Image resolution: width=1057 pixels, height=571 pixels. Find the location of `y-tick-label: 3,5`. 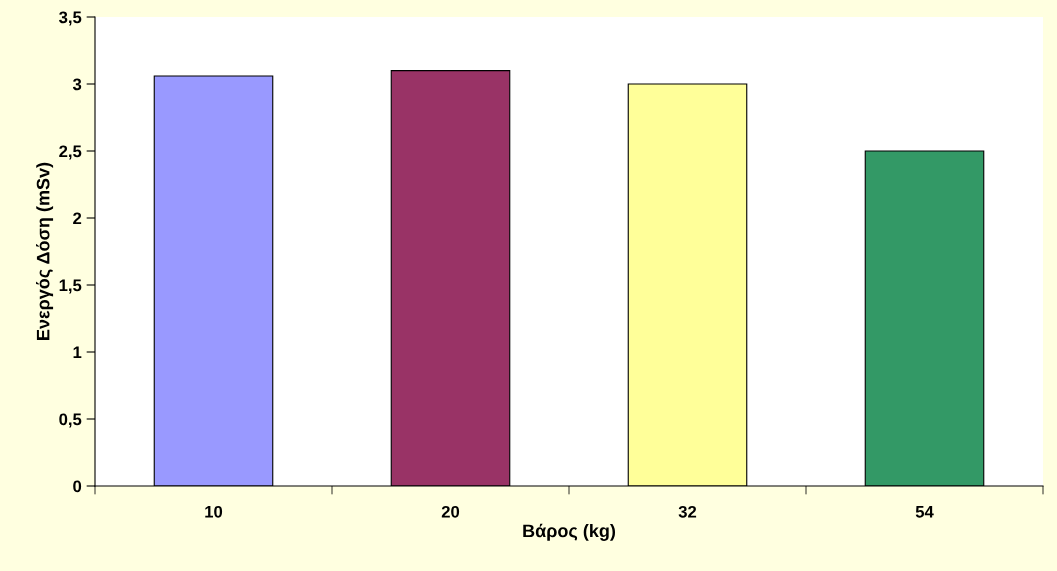

y-tick-label: 3,5 is located at coordinates (70, 18).